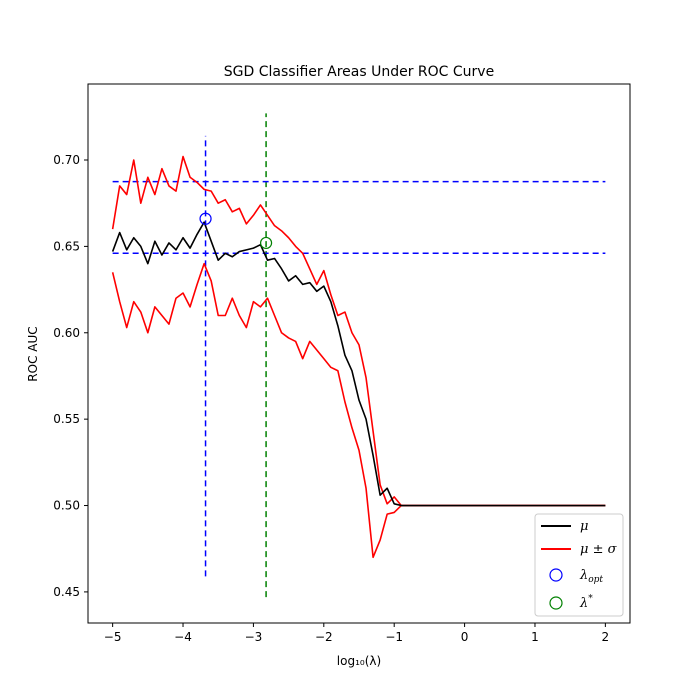 Image resolution: width=700 pixels, height=700 pixels. I want to click on legend-frame, so click(579, 565).